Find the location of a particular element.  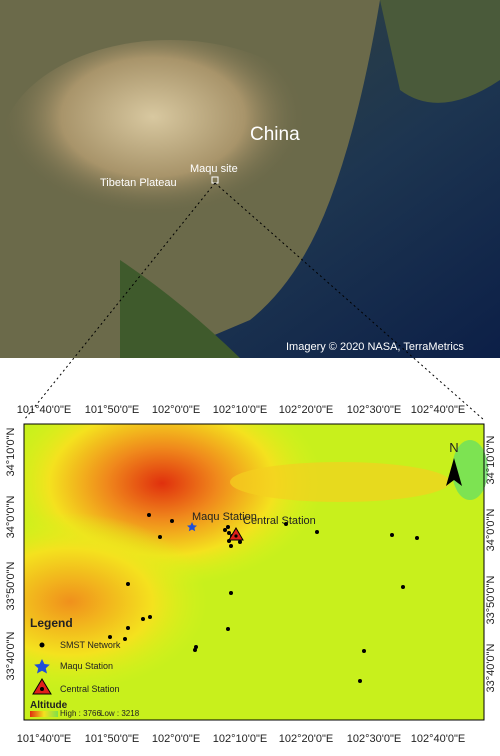

connector is located at coordinates (119, 301).